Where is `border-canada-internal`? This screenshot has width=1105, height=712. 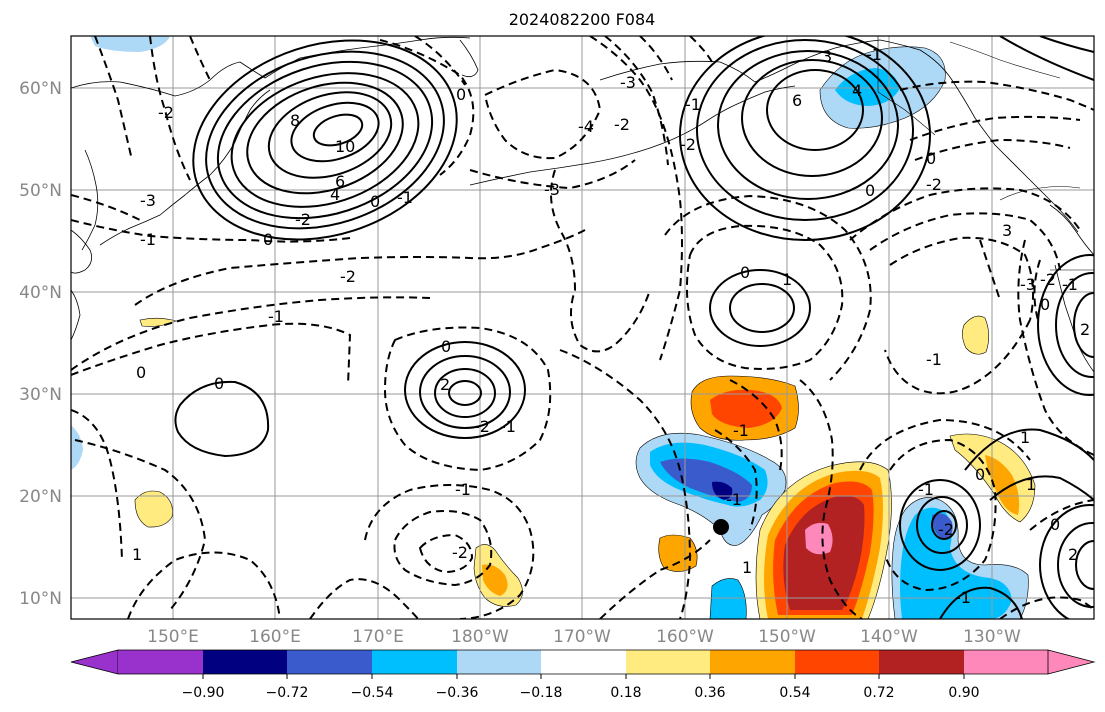
border-canada-internal is located at coordinates (1005, 60).